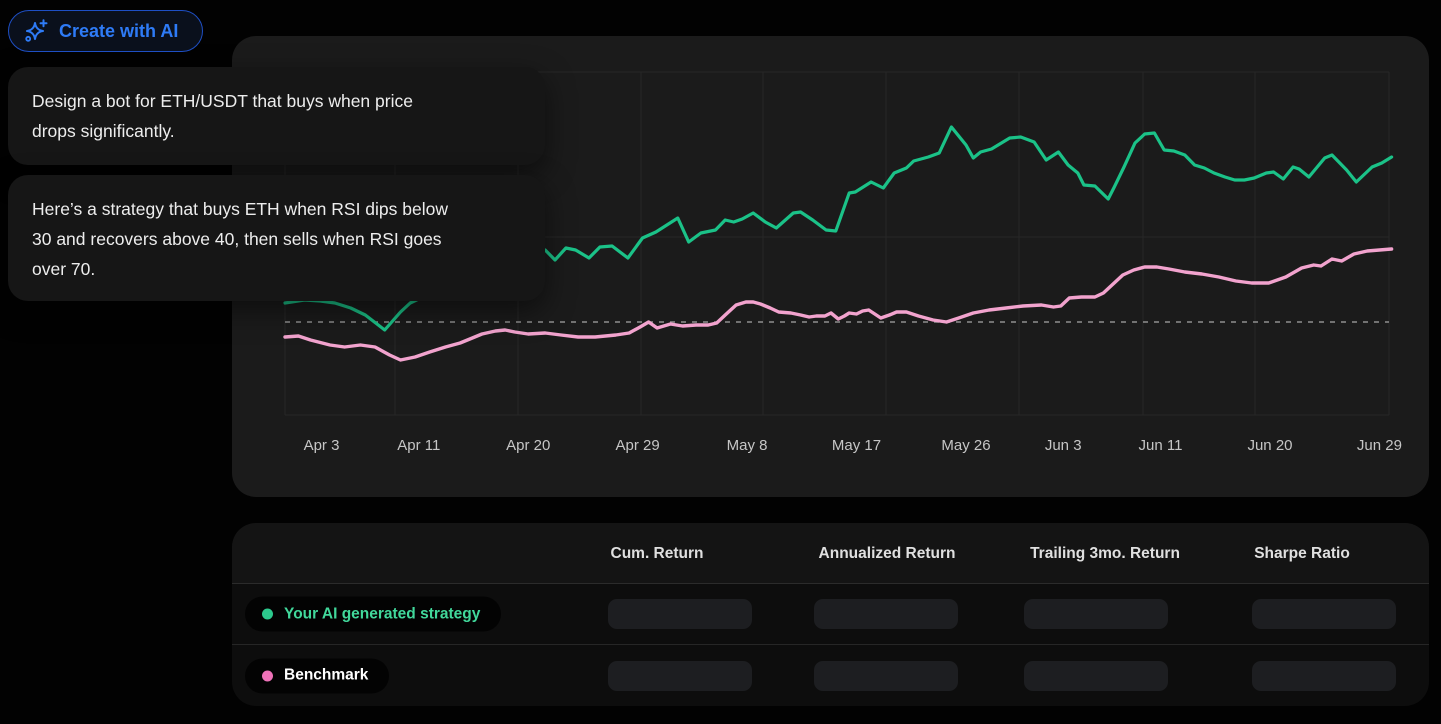  Describe the element at coordinates (657, 553) in the screenshot. I see `column-header-cum-return: Cum. Return` at that location.